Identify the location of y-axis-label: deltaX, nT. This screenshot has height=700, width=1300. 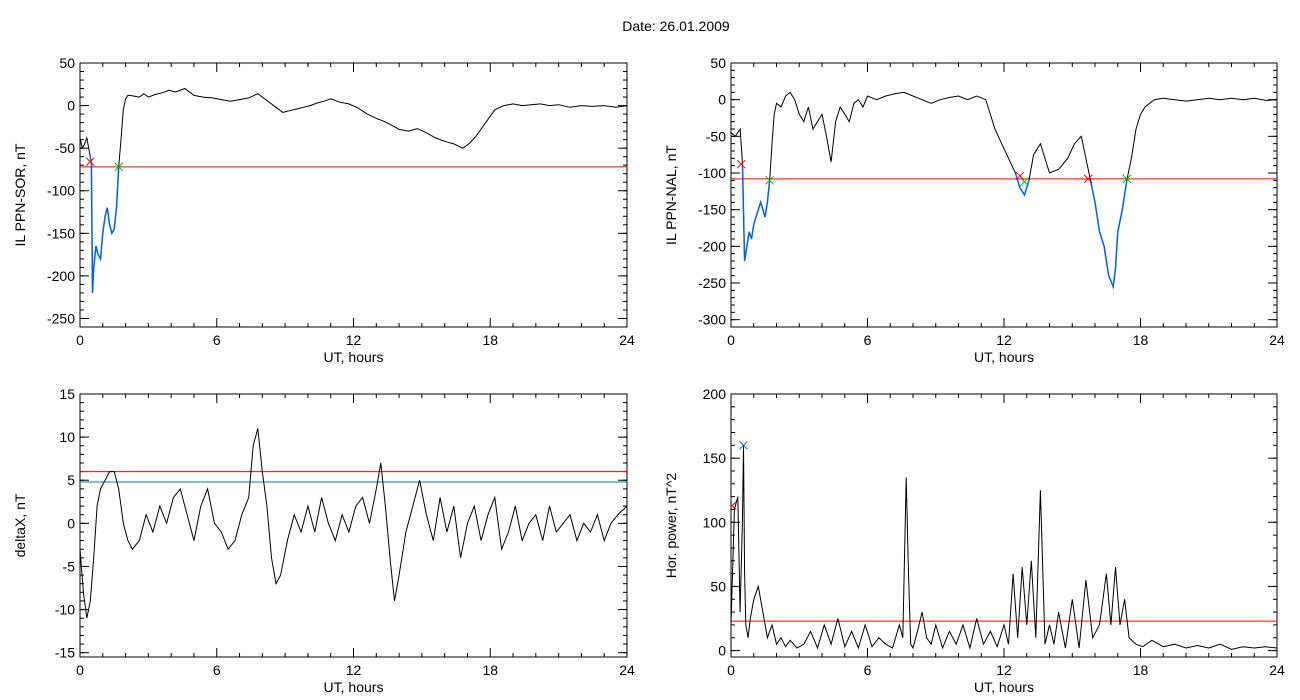
(20, 525).